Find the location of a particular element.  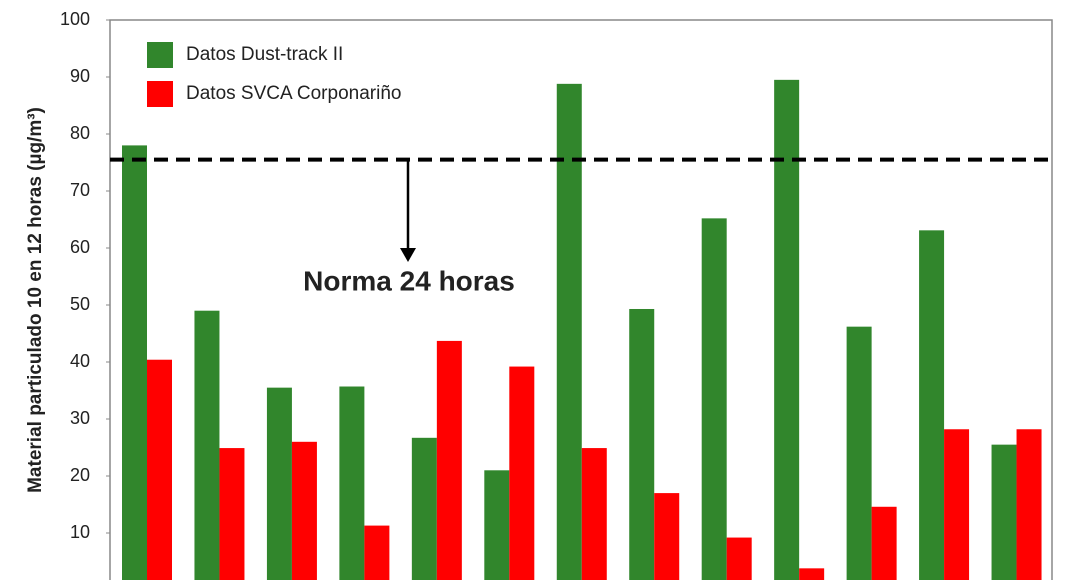

y-tick-label: 60 is located at coordinates (80, 247).